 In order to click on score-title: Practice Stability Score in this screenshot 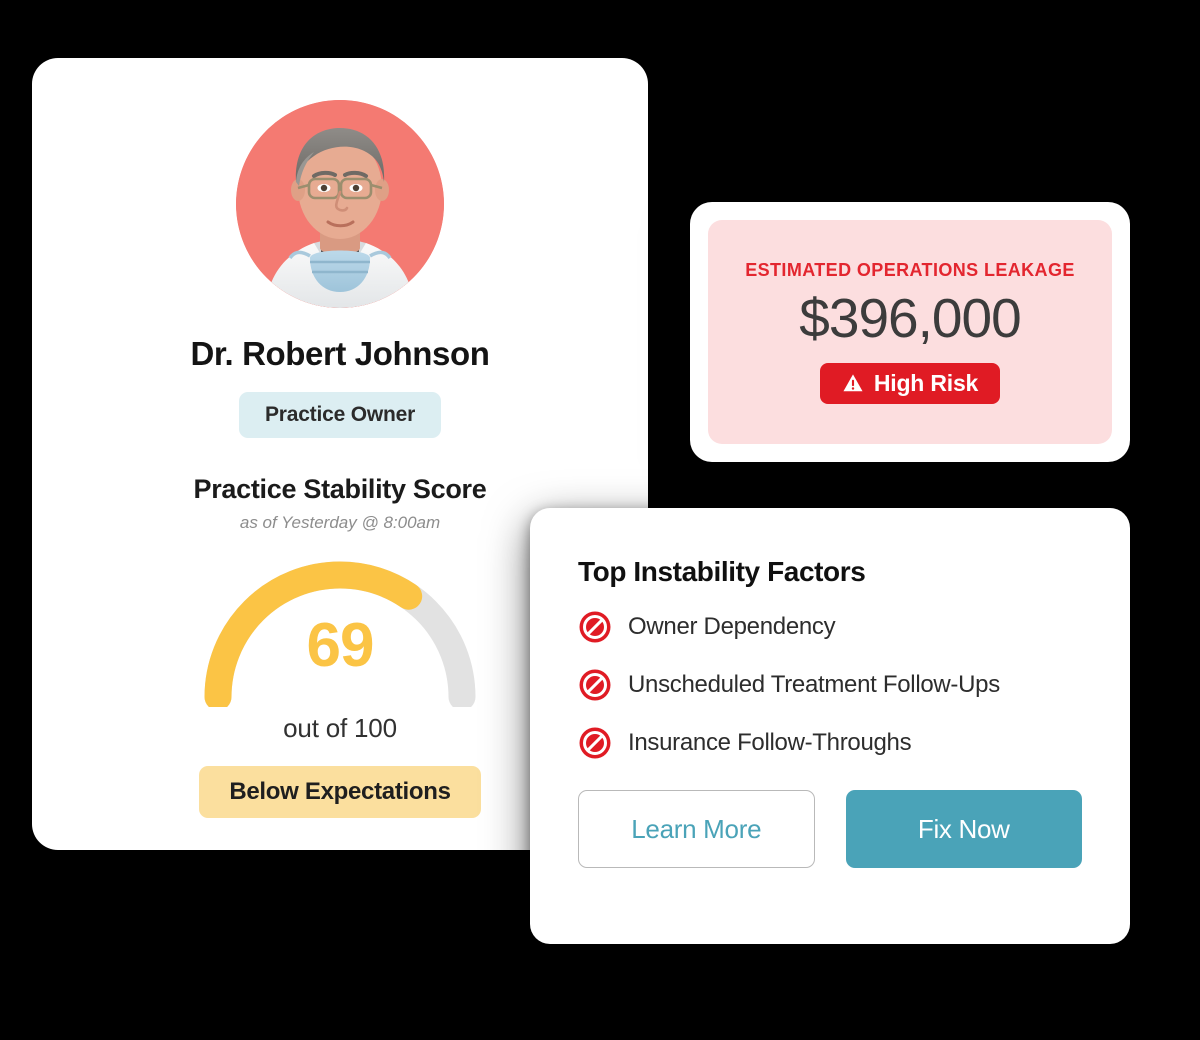, I will do `click(340, 489)`.